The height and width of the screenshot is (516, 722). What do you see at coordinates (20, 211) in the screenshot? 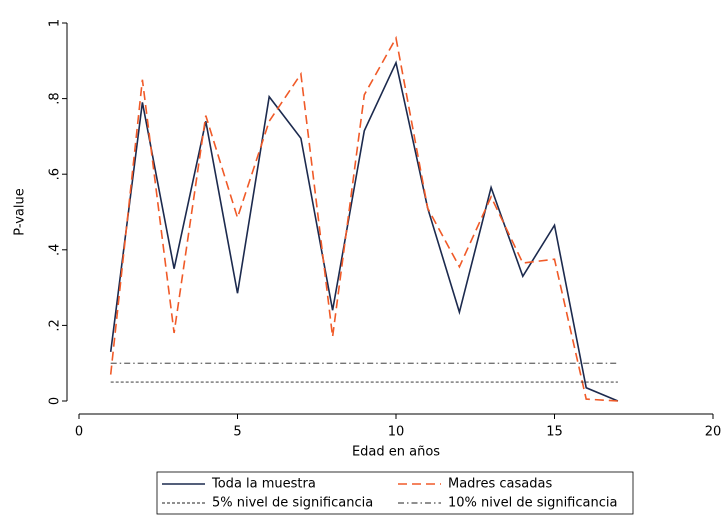
I see `y-axis-title: P-value` at bounding box center [20, 211].